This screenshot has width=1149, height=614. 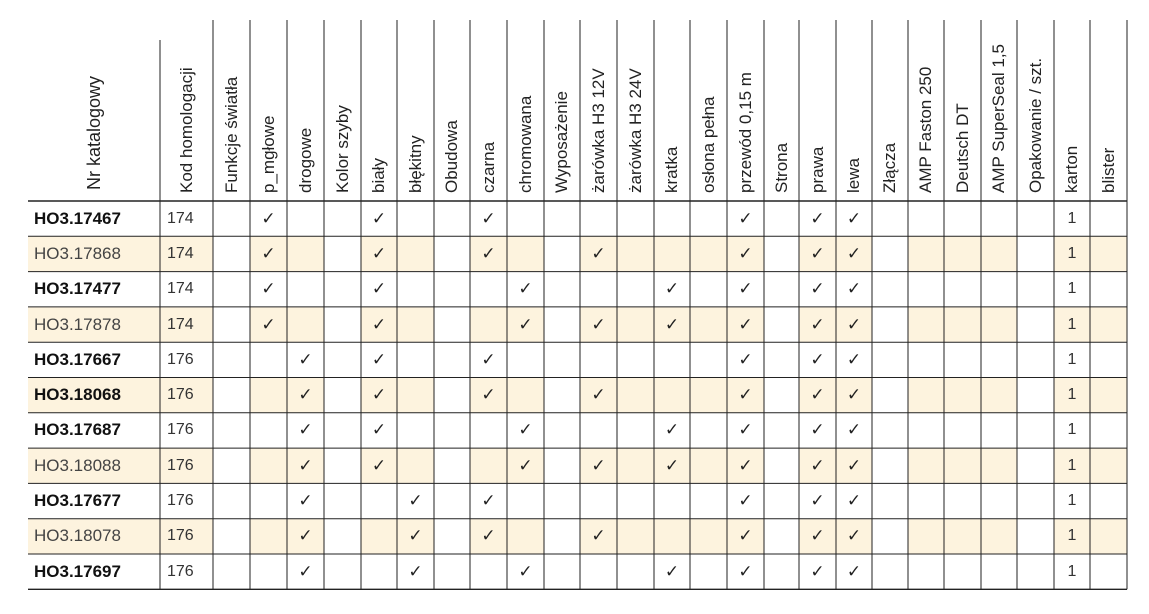 What do you see at coordinates (781, 167) in the screenshot?
I see `column-header-strona: Strona` at bounding box center [781, 167].